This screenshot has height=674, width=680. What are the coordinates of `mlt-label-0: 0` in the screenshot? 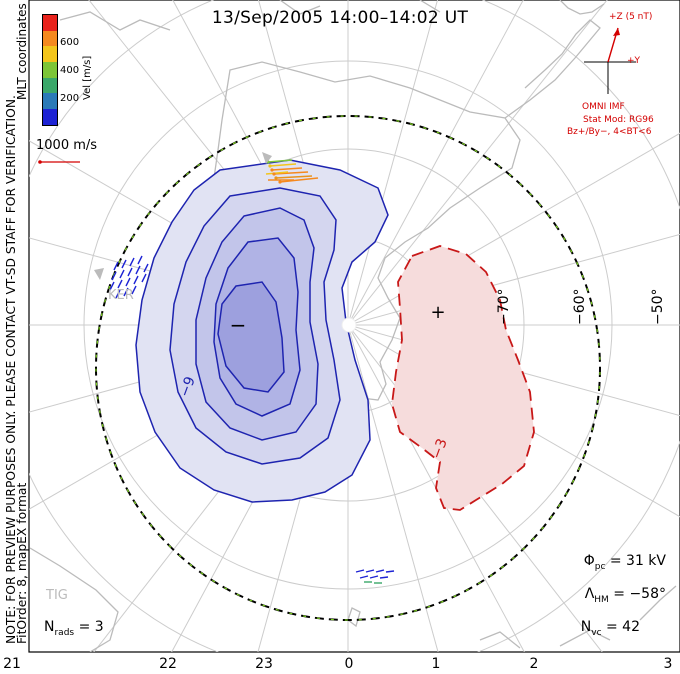 It's located at (349, 664).